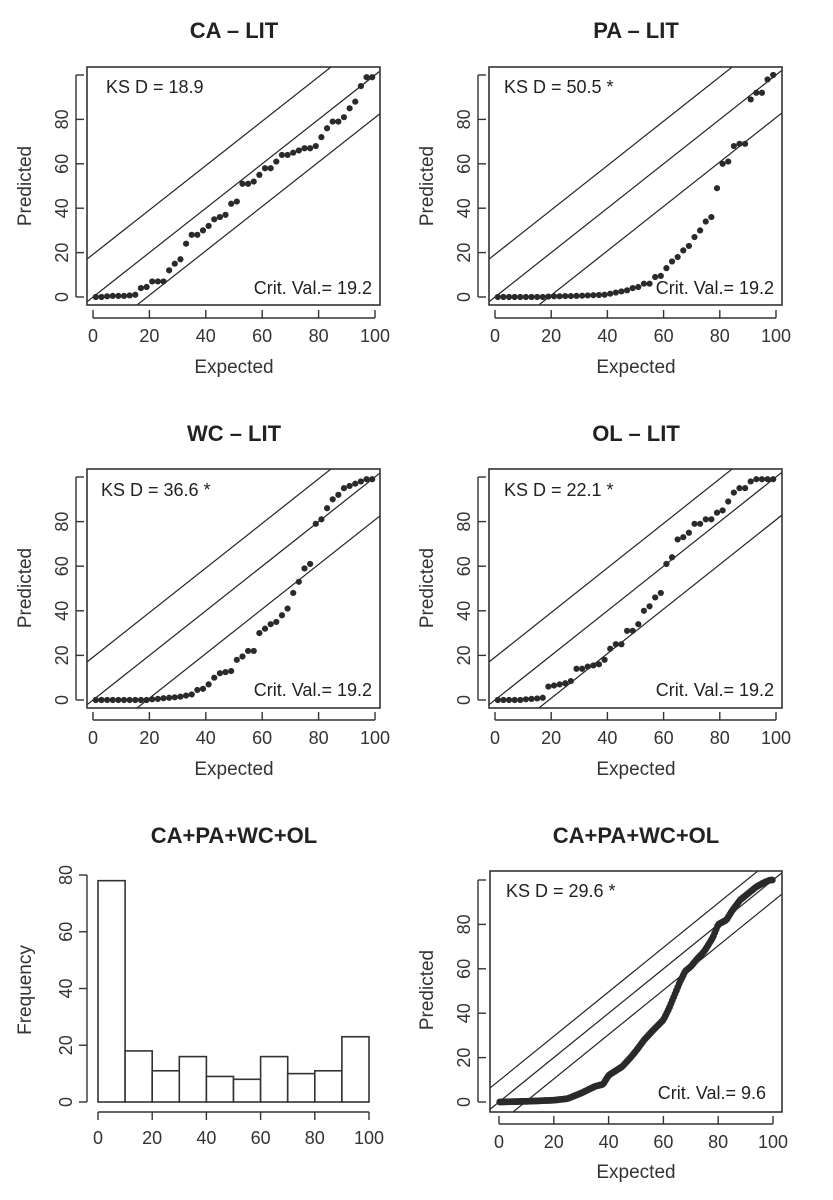 This screenshot has height=1200, width=833. I want to click on panel-title: CA – LIT, so click(234, 30).